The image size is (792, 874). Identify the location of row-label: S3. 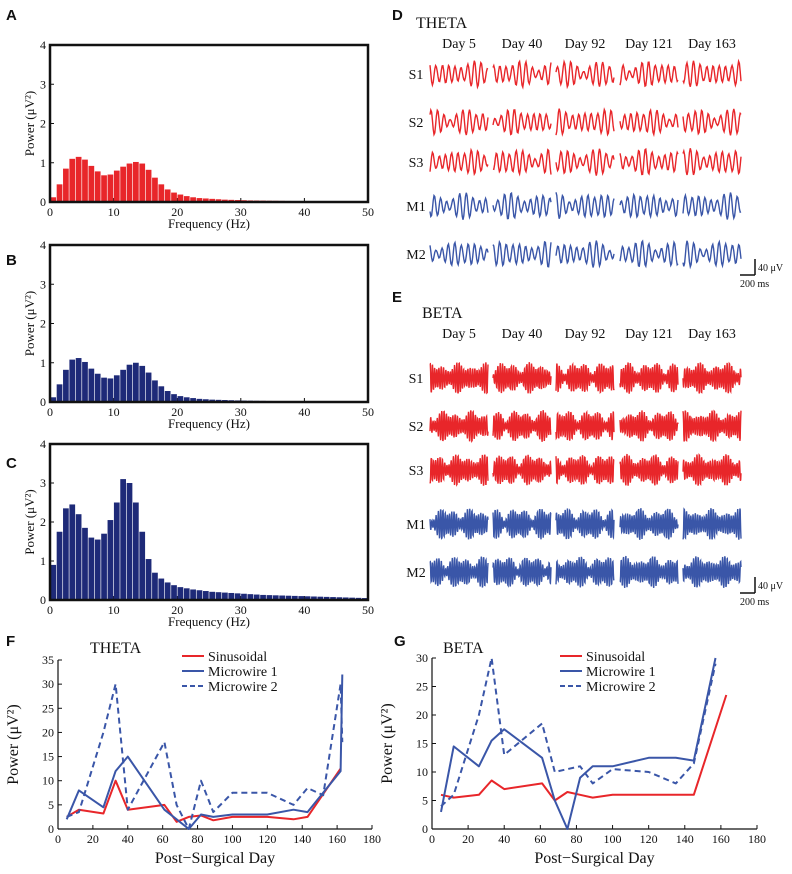
(416, 471).